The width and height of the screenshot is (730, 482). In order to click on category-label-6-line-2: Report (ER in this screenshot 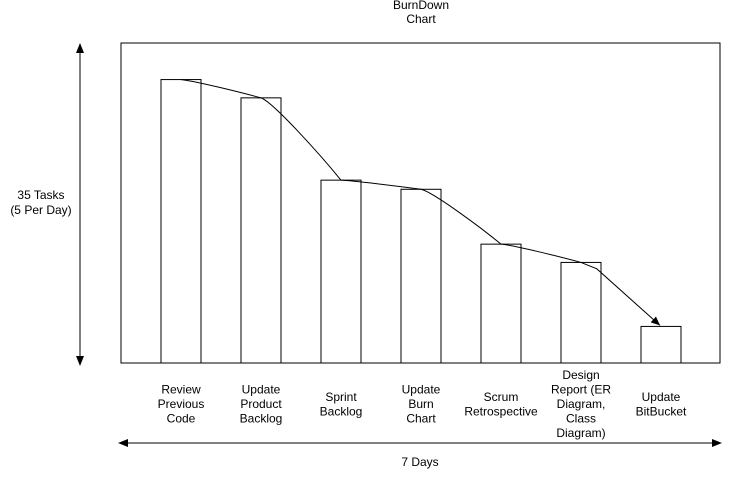, I will do `click(581, 390)`.